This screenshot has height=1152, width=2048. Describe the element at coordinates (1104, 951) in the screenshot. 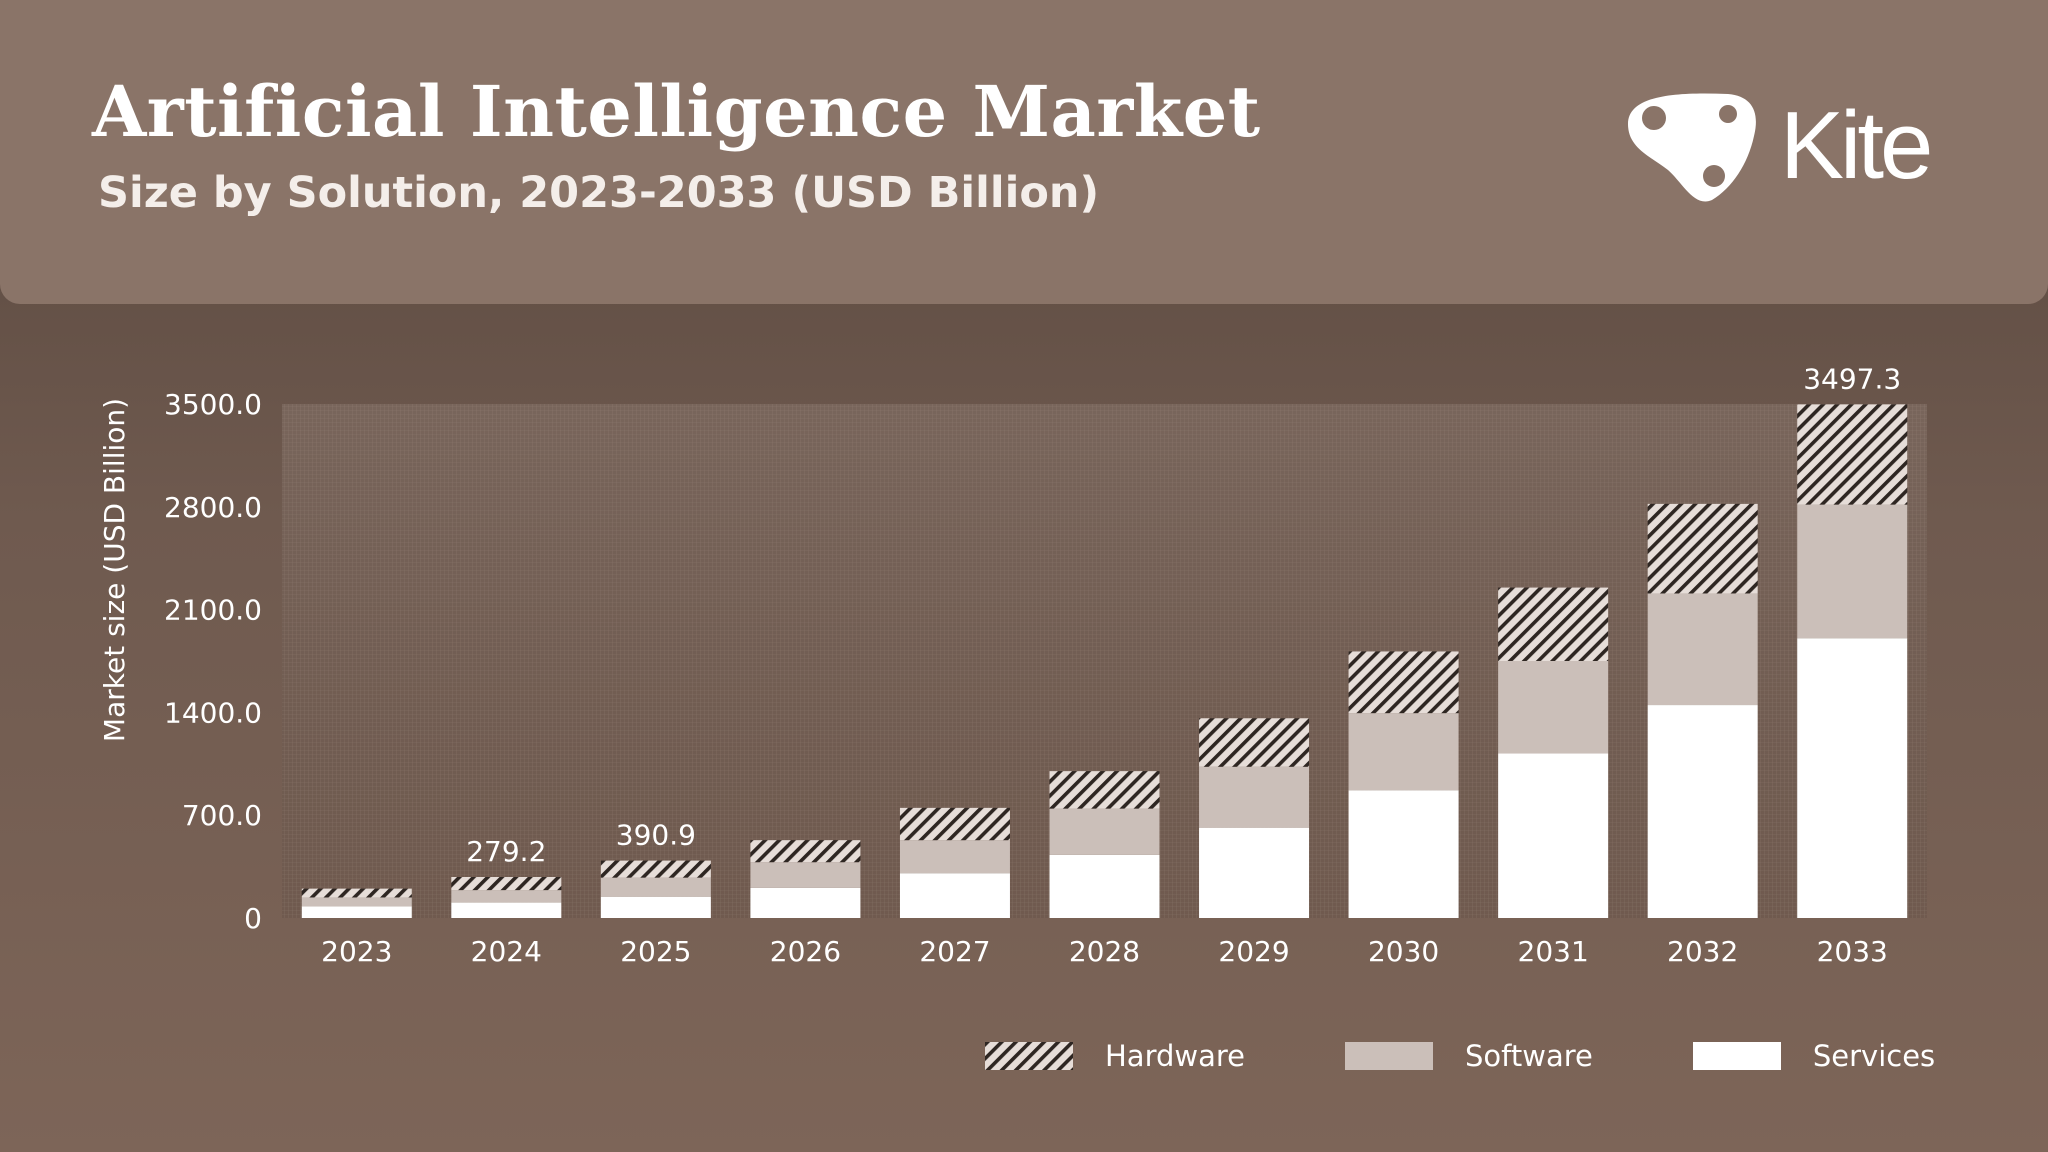

I see `x-tick-label: 2028` at that location.